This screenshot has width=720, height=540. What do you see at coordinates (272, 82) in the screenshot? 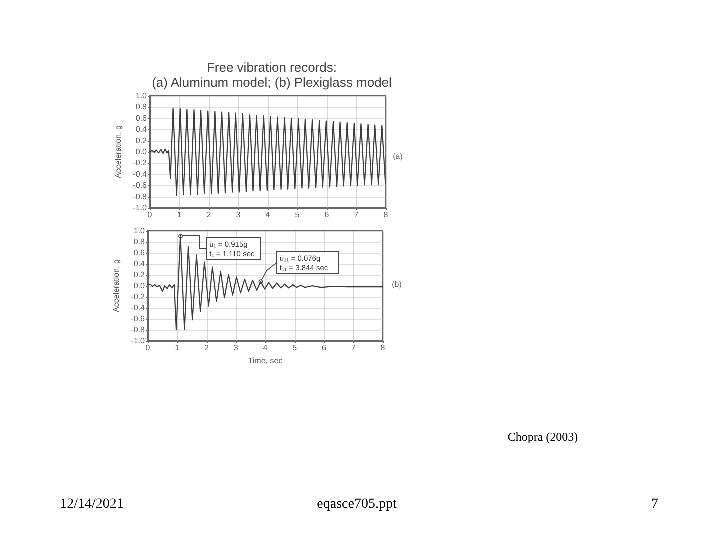
I see `chart-subtitle: (a) Aluminum model; (b) Plexiglass model` at bounding box center [272, 82].